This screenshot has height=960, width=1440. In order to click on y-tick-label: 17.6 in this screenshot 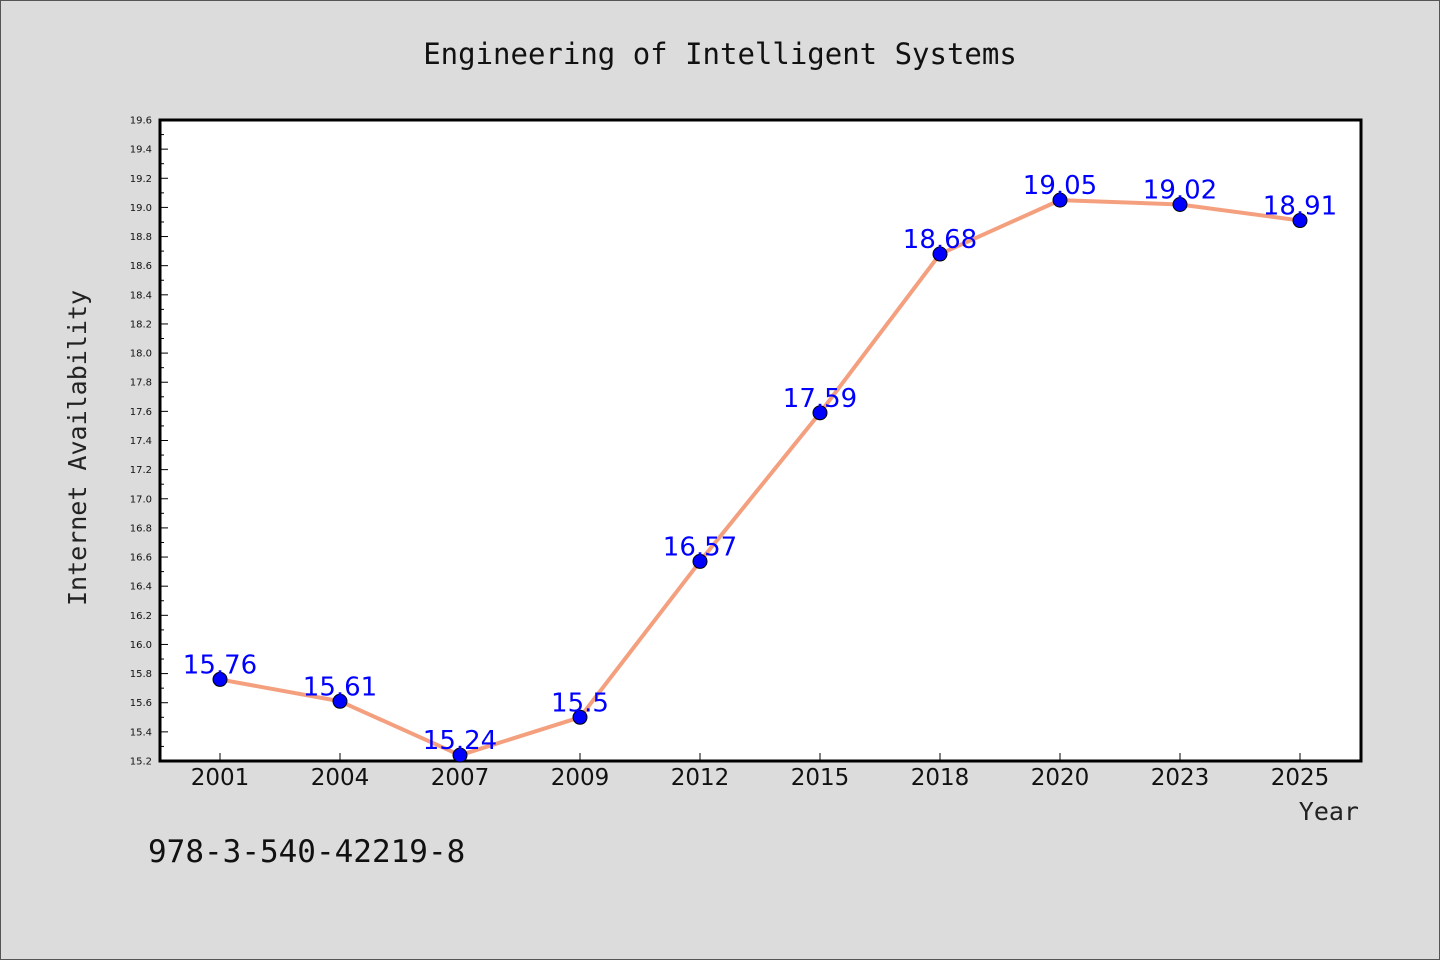, I will do `click(141, 412)`.